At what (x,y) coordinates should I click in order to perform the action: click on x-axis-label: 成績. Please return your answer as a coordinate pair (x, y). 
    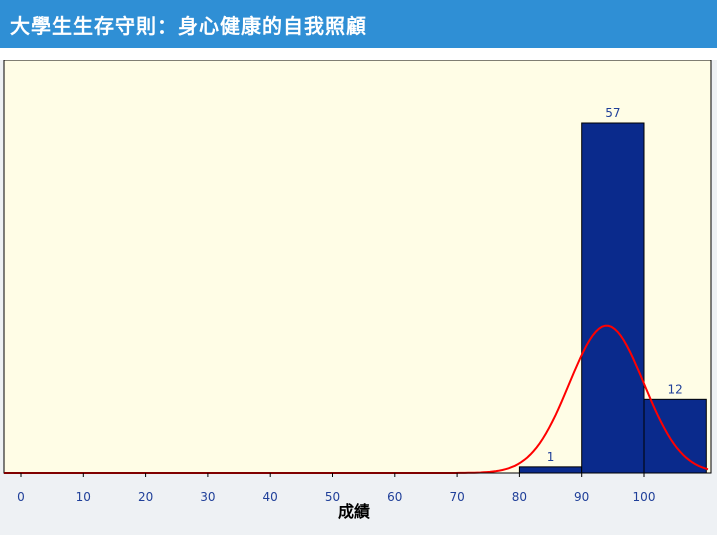
    Looking at the image, I should click on (354, 511).